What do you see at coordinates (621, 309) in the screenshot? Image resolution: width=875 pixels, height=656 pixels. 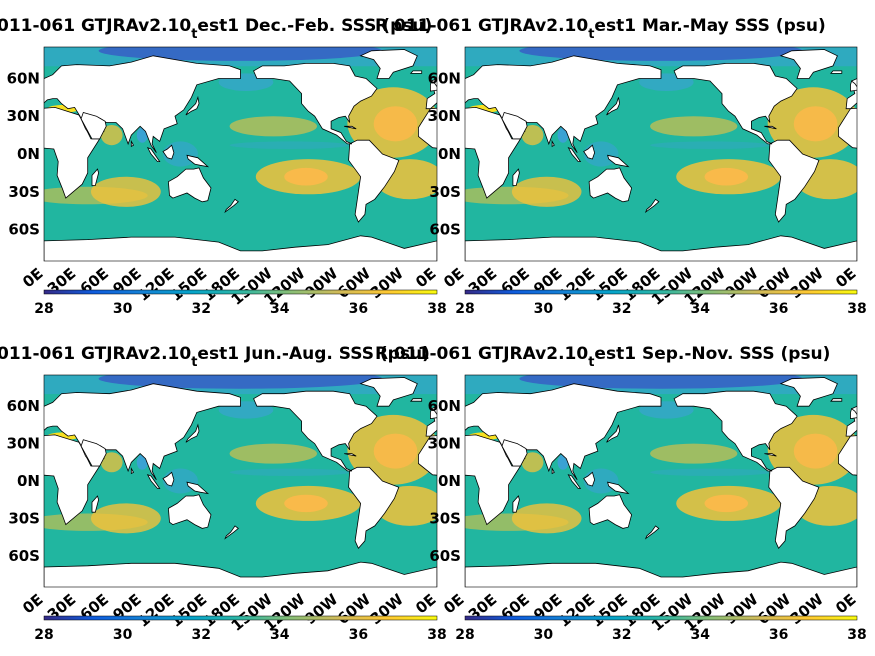 I see `colorbar-tick-label: 32` at bounding box center [621, 309].